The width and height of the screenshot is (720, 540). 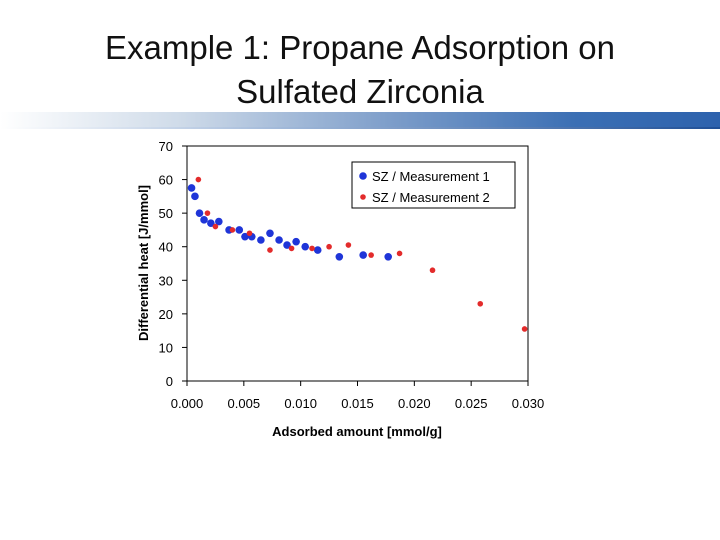 I want to click on title-underline, so click(x=360, y=128).